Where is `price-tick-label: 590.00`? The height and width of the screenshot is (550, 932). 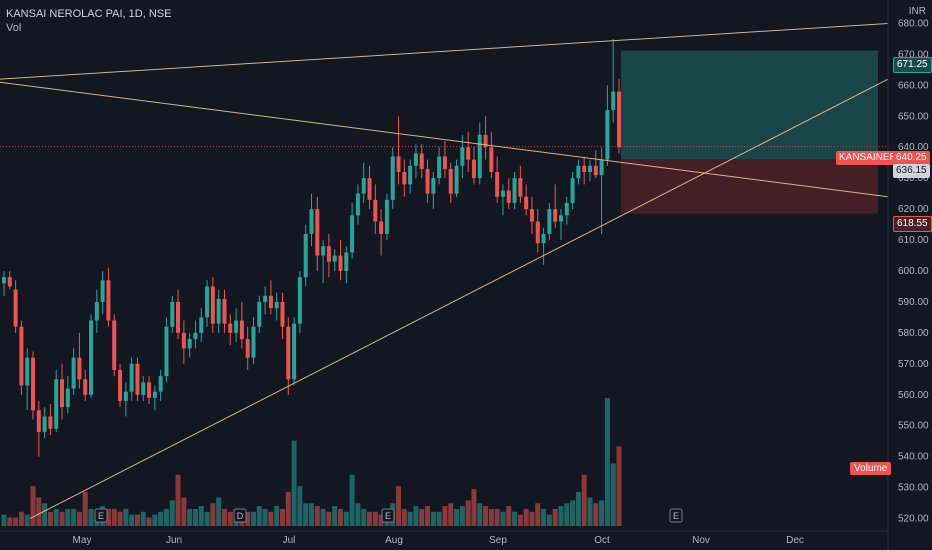
price-tick-label: 590.00 is located at coordinates (913, 302).